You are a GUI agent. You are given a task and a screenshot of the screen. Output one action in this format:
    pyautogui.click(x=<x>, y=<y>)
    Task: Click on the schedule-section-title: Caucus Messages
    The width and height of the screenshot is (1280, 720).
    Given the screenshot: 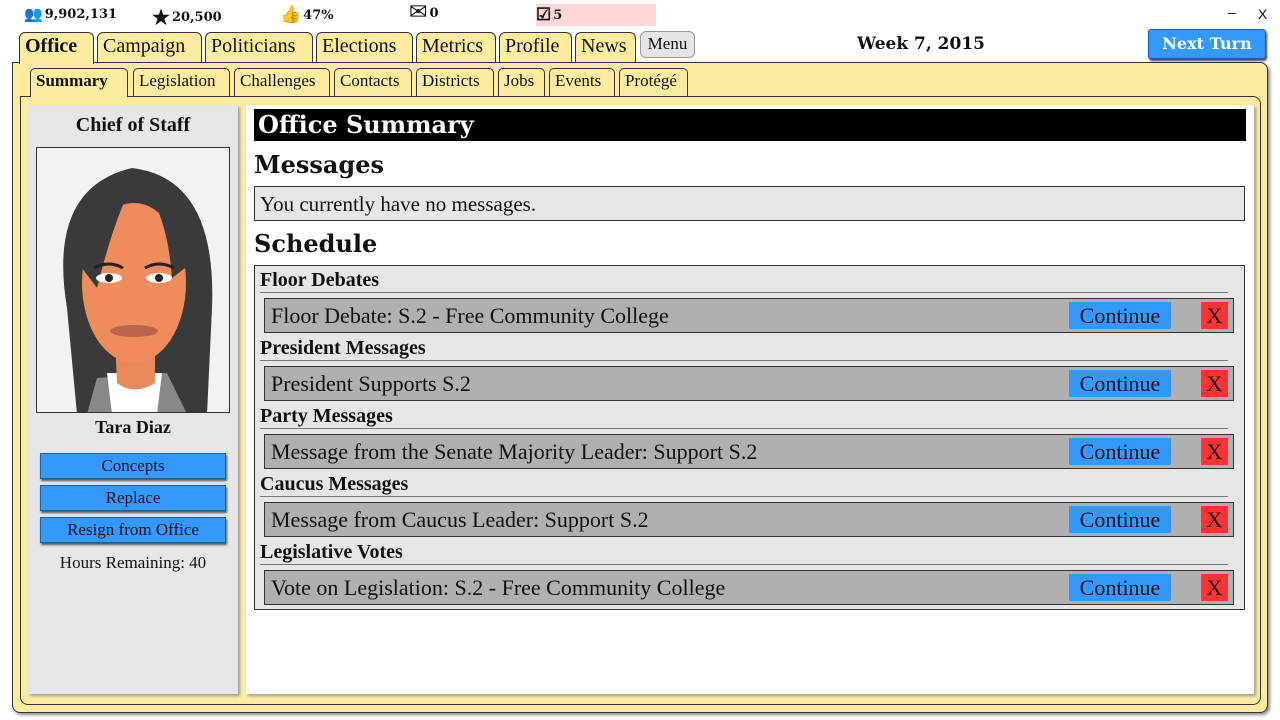 What is the action you would take?
    pyautogui.click(x=744, y=484)
    